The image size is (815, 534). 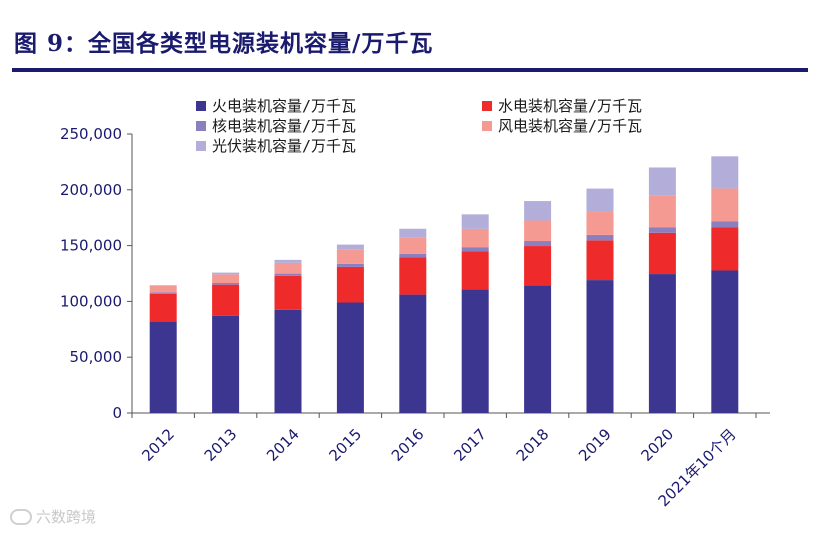 I want to click on watermark-text: 六数跨境, so click(x=66, y=517).